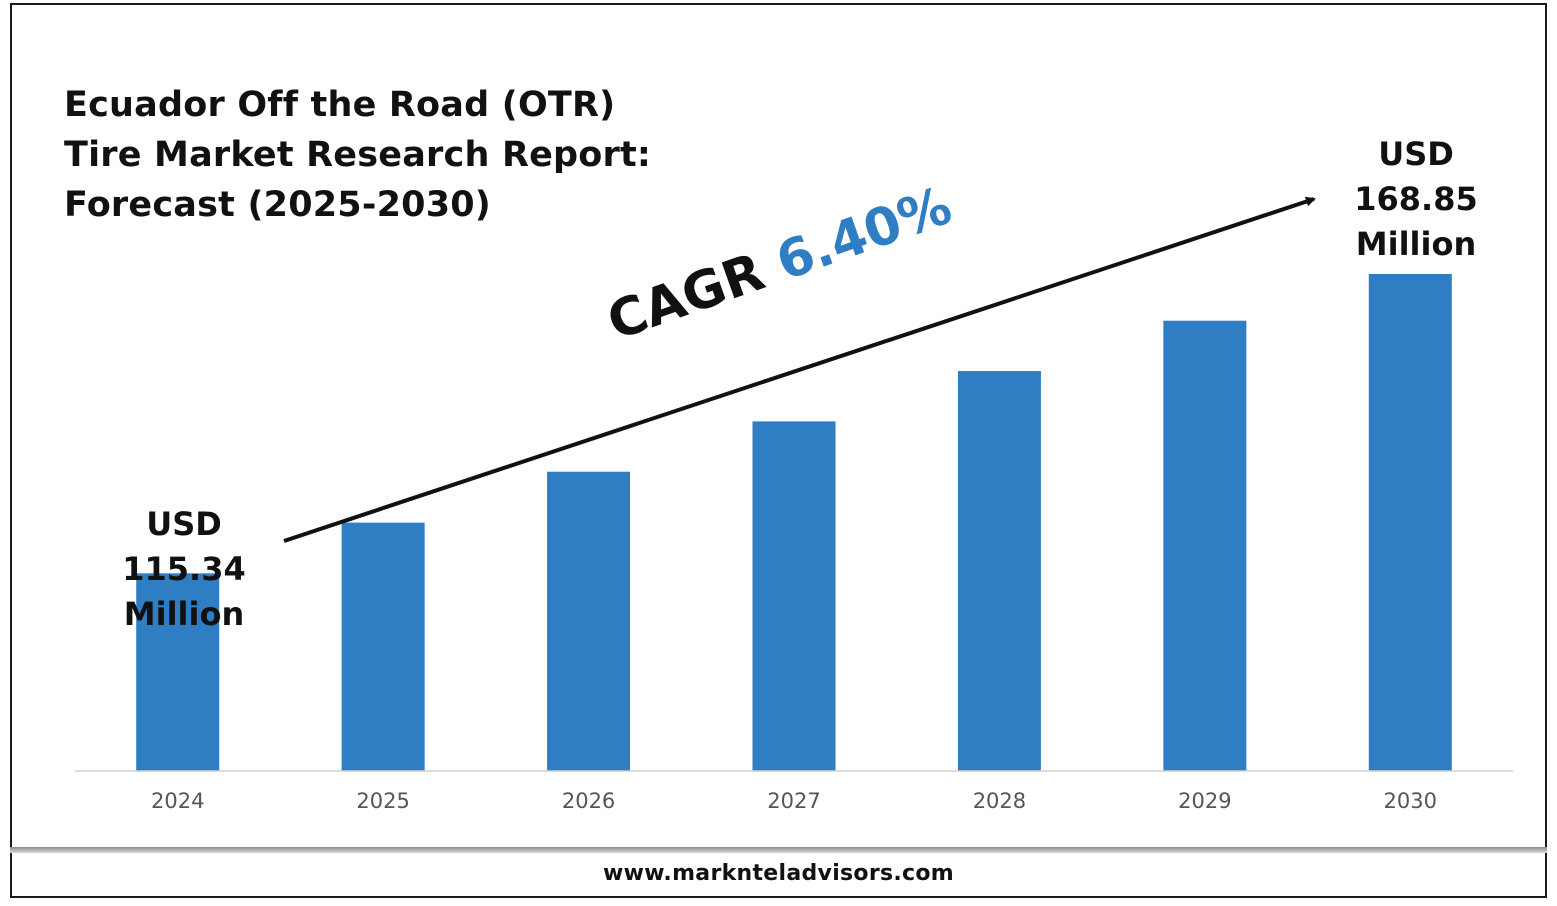 Image resolution: width=1557 pixels, height=906 pixels. I want to click on end-value-label: USD 168.85 Million, so click(1416, 199).